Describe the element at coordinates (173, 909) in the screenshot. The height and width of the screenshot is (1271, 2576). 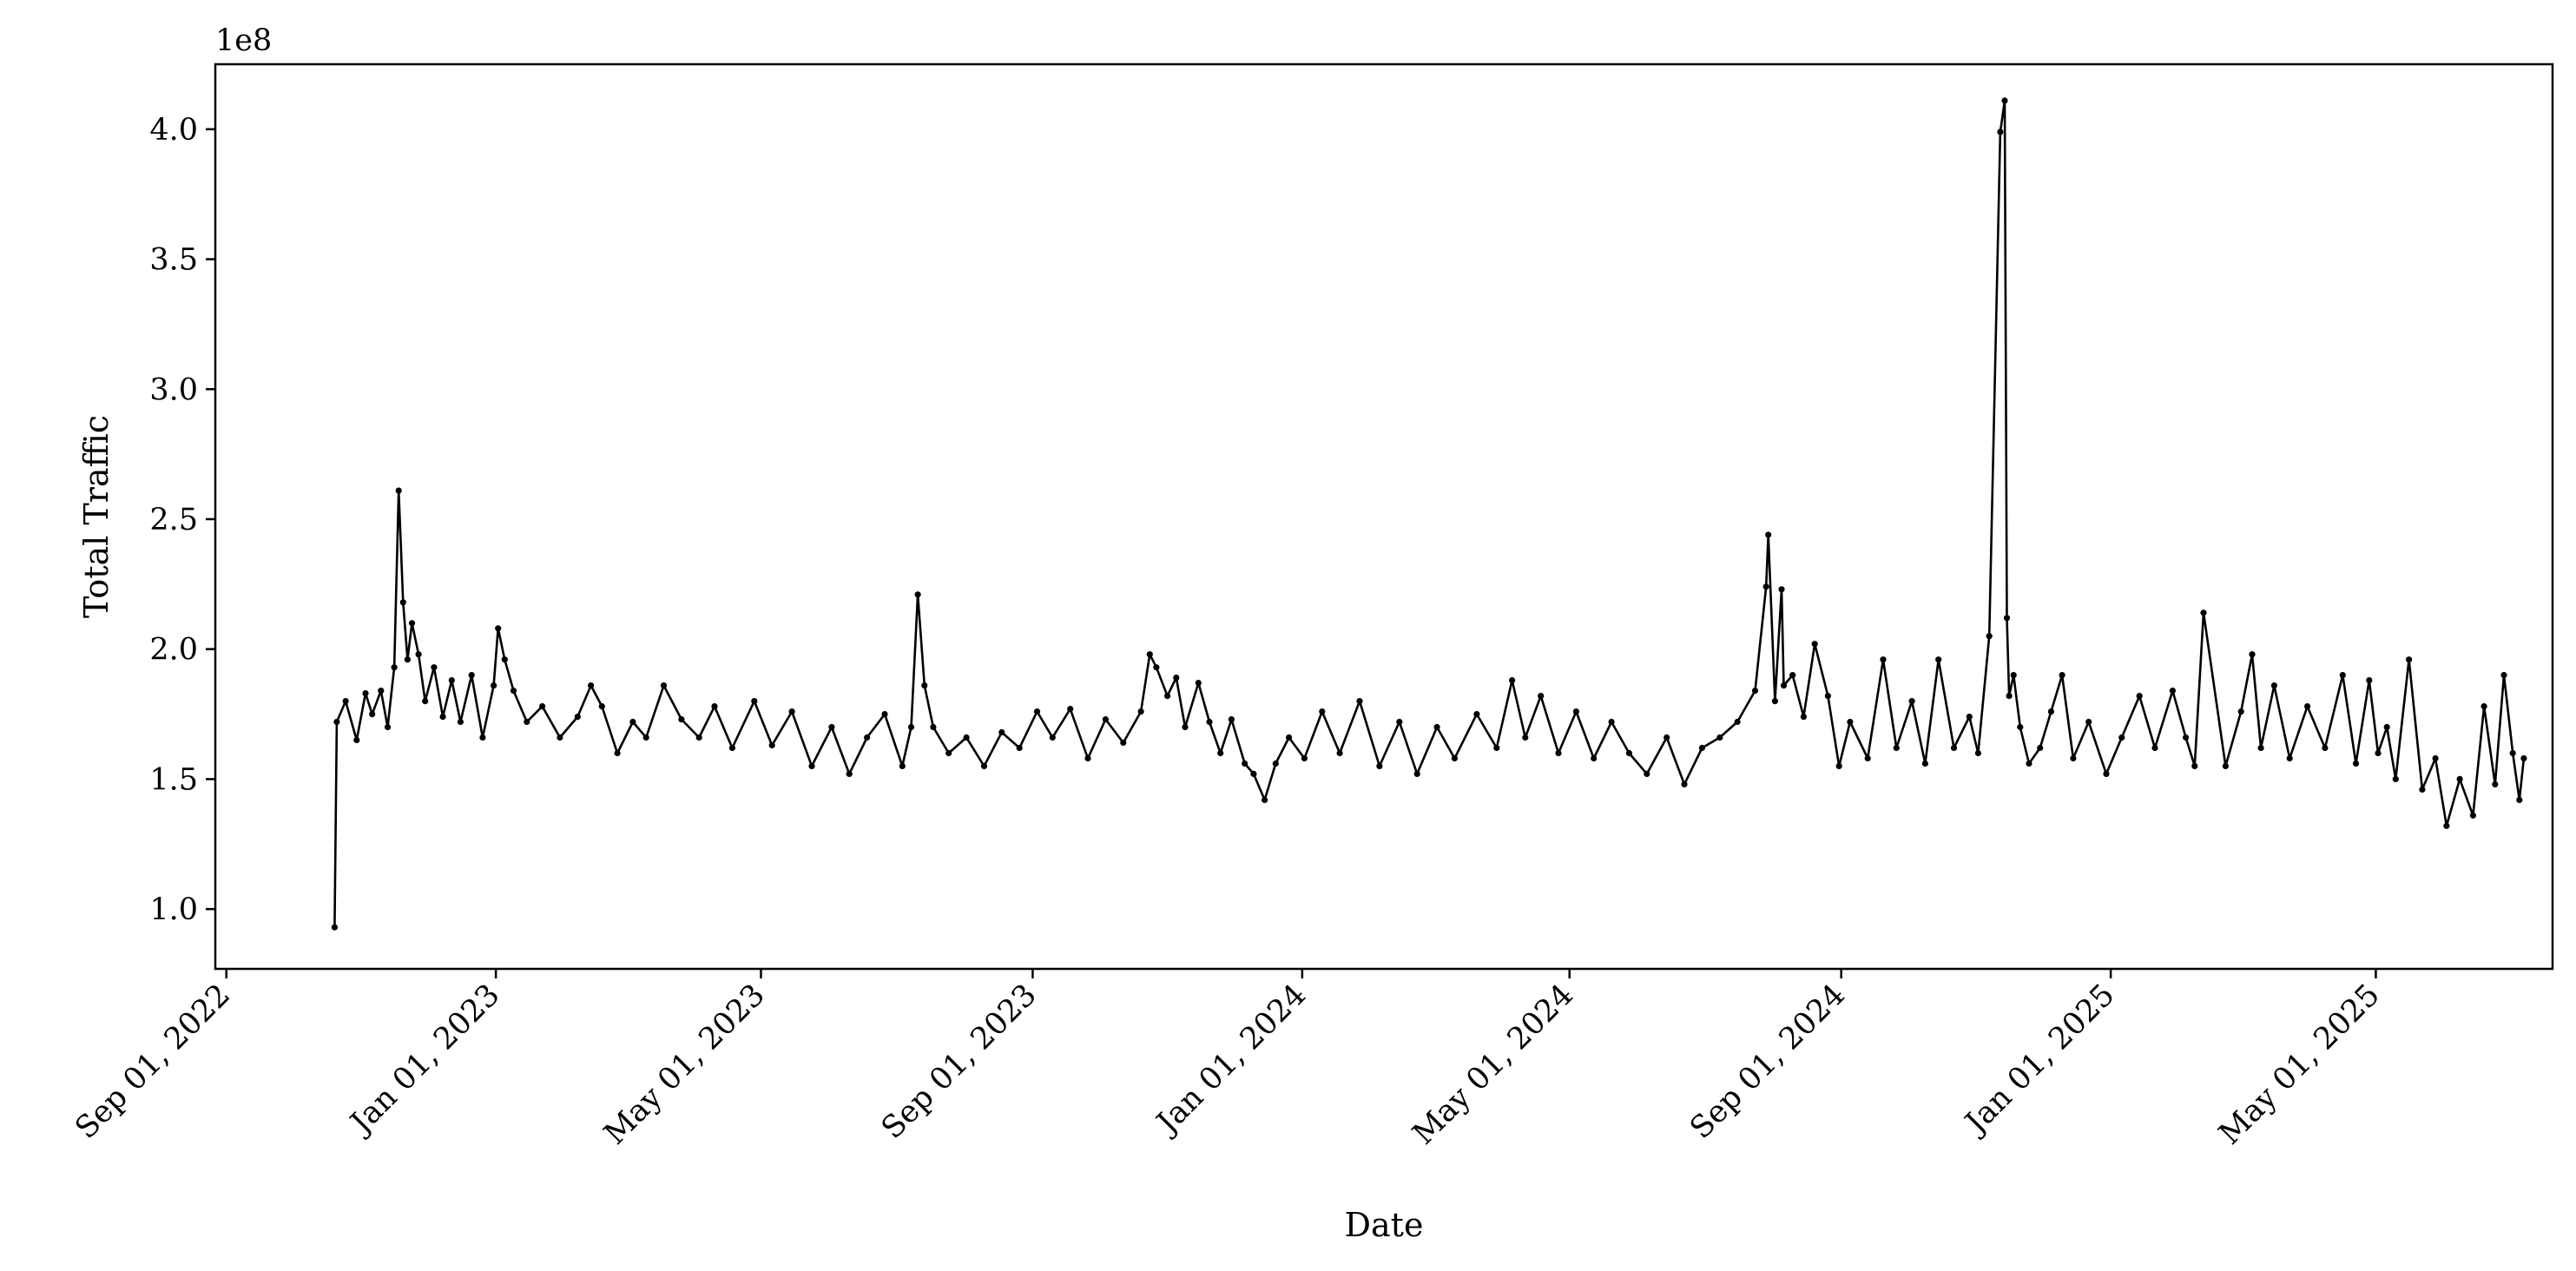
I see `y-tick-label: 1.0` at that location.